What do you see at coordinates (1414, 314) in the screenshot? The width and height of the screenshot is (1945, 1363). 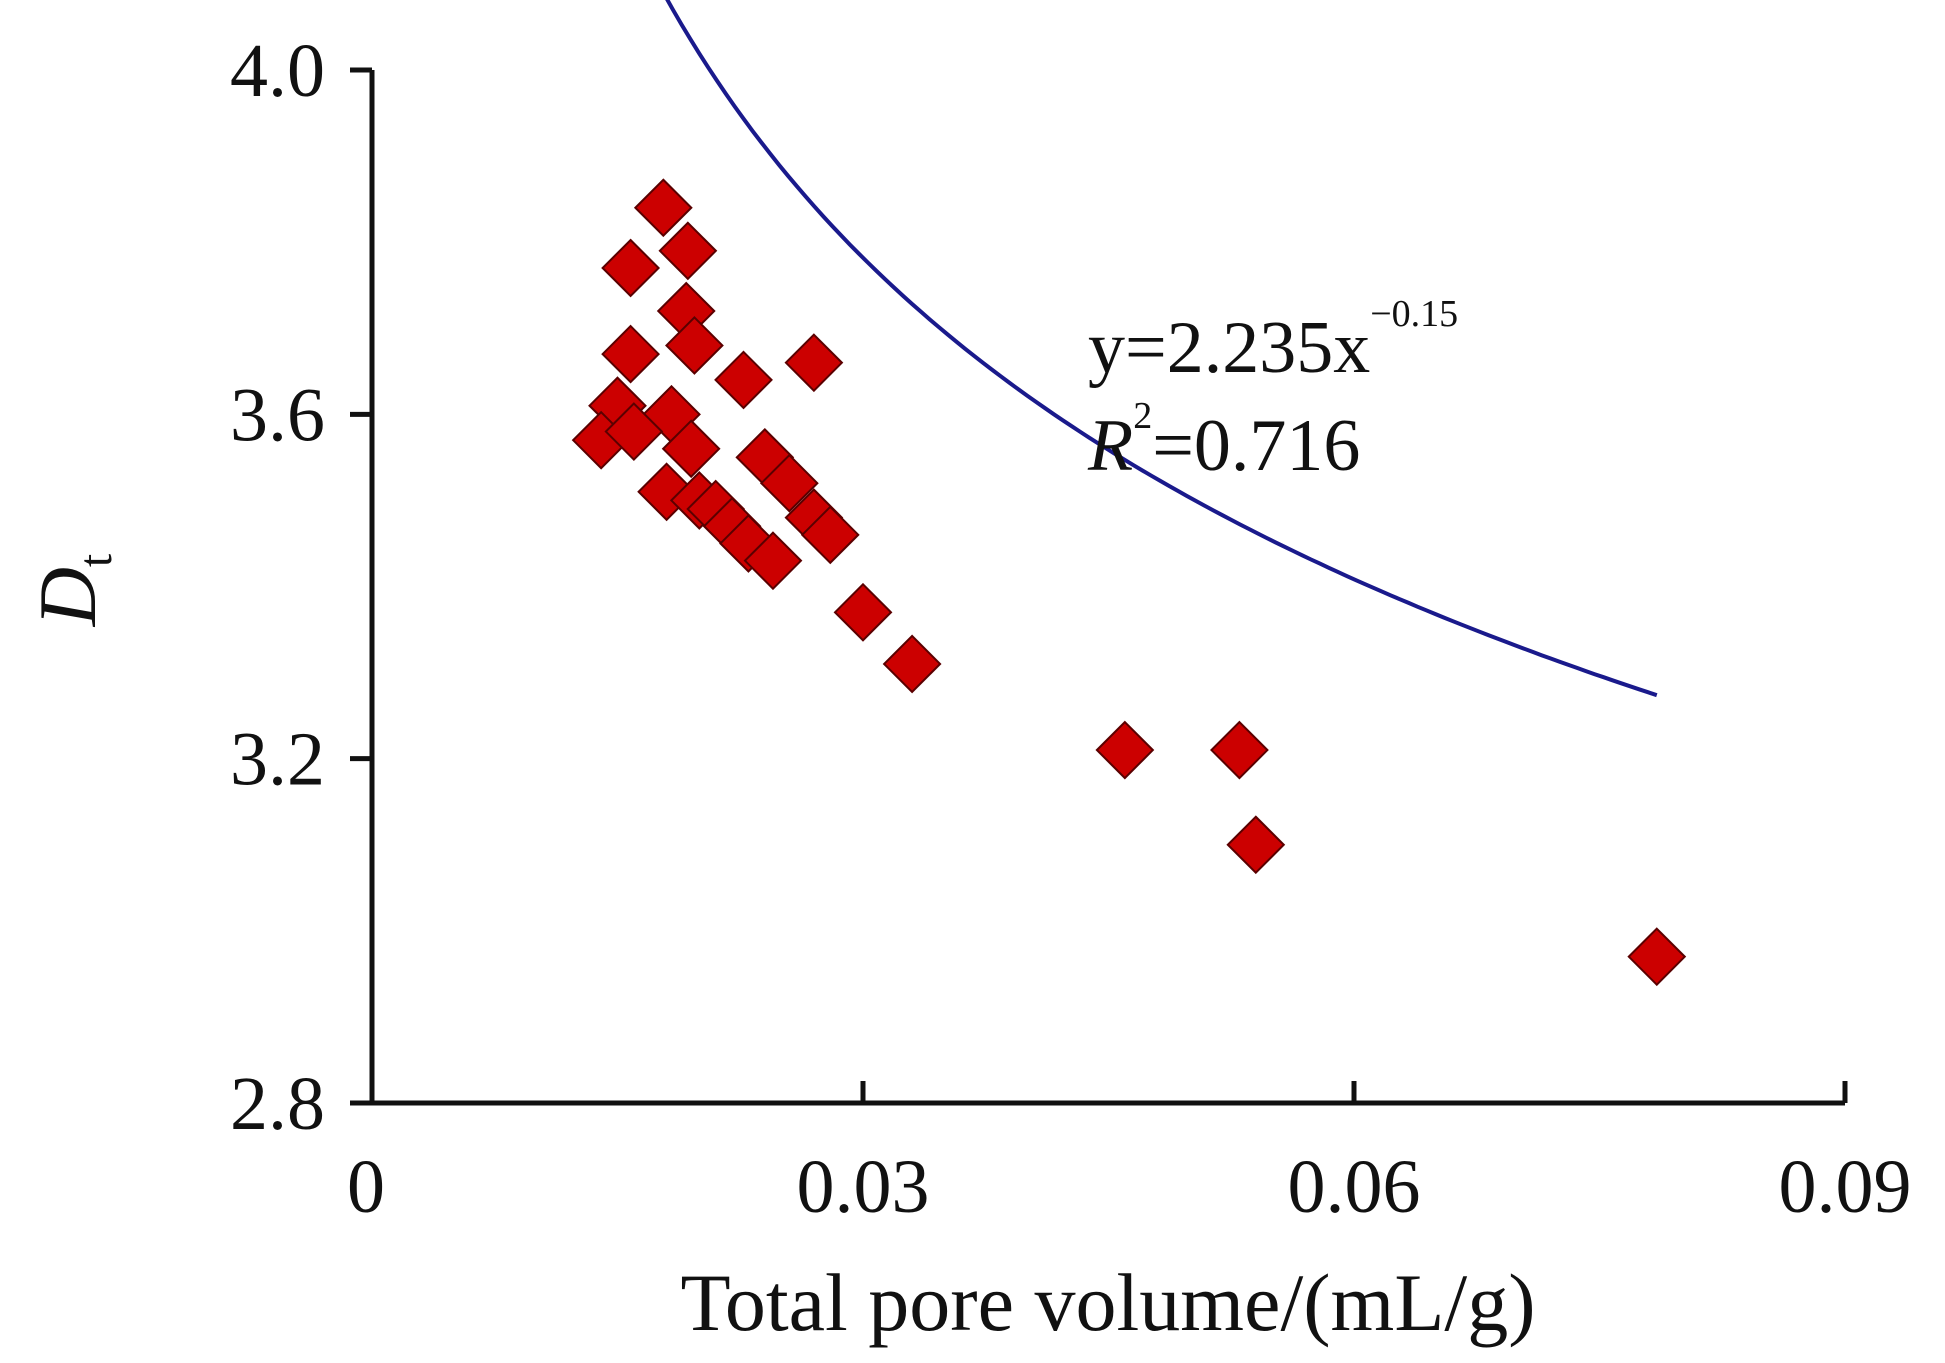 I see `equation-exponent: −0.15` at bounding box center [1414, 314].